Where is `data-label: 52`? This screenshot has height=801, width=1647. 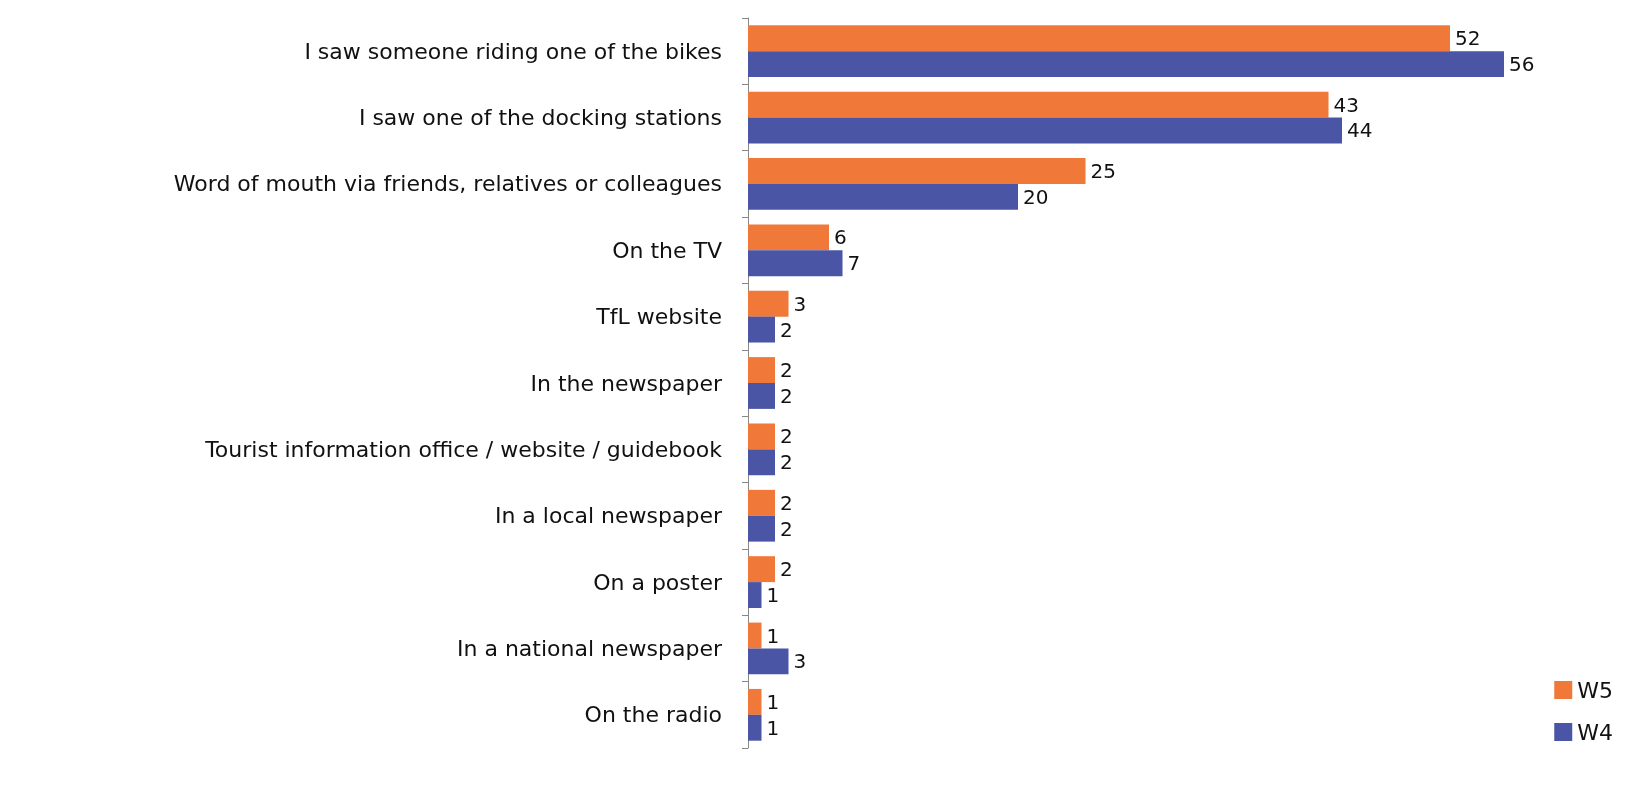
data-label: 52 is located at coordinates (1468, 38).